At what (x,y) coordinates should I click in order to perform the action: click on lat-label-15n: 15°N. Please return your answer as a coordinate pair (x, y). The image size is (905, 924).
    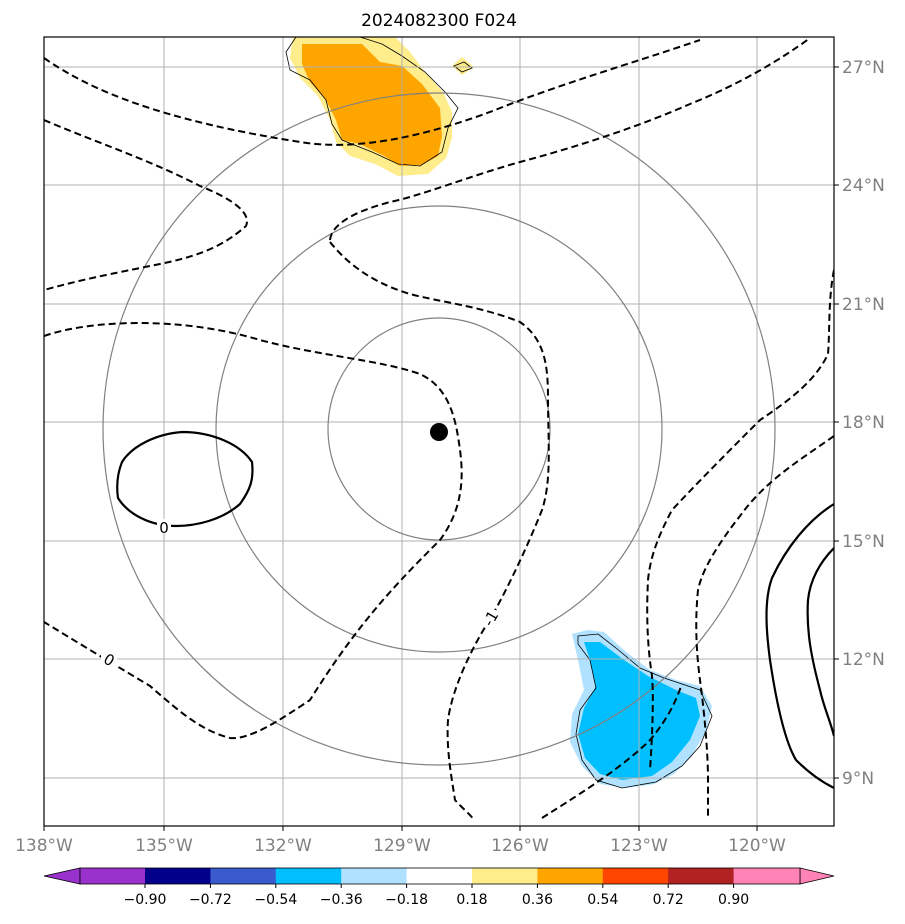
    Looking at the image, I should click on (863, 542).